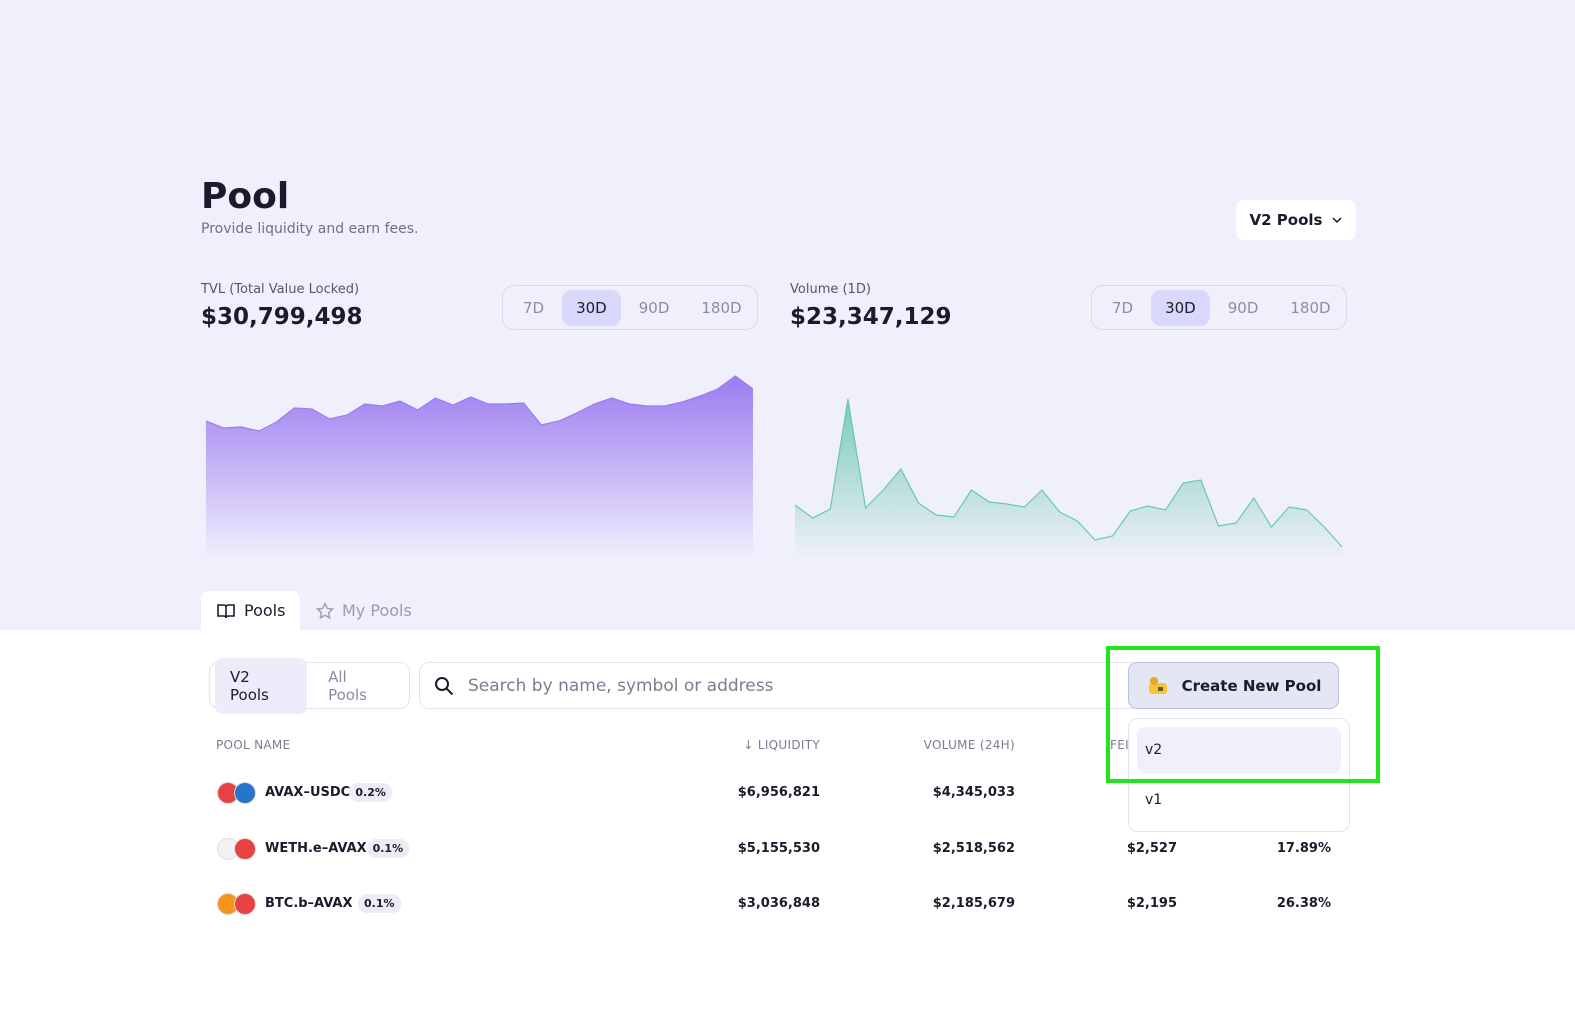 The height and width of the screenshot is (1021, 1575). Describe the element at coordinates (779, 685) in the screenshot. I see `search-box: Search by name, symbol or address` at that location.